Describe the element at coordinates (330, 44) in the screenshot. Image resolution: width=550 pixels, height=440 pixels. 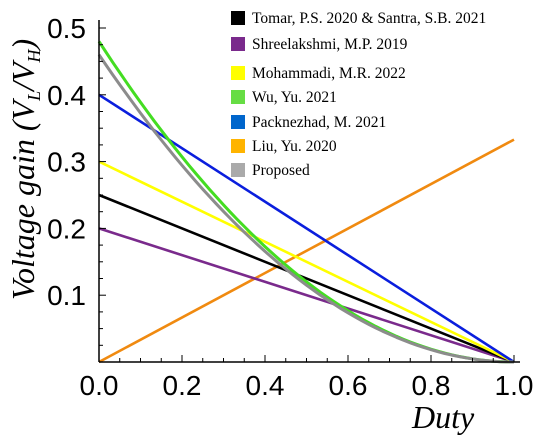
I see `legend-label: Shreelakshmi, M.P. 2019` at that location.